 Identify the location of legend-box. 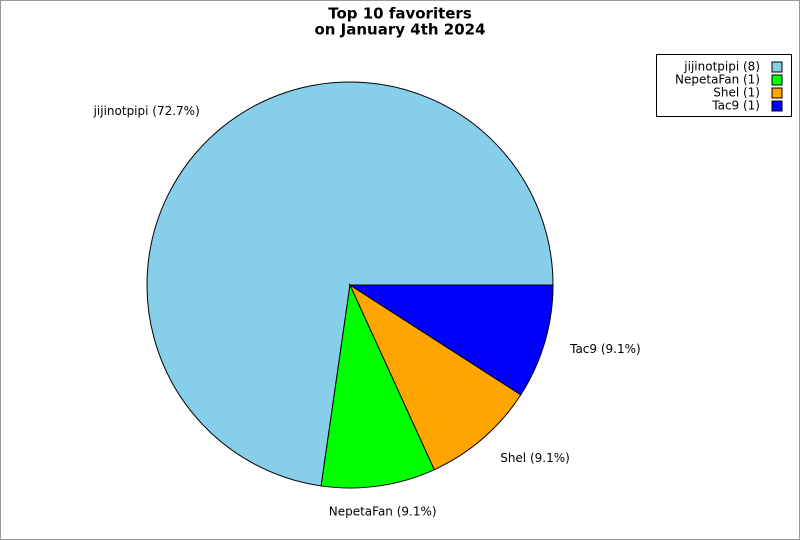
(724, 85).